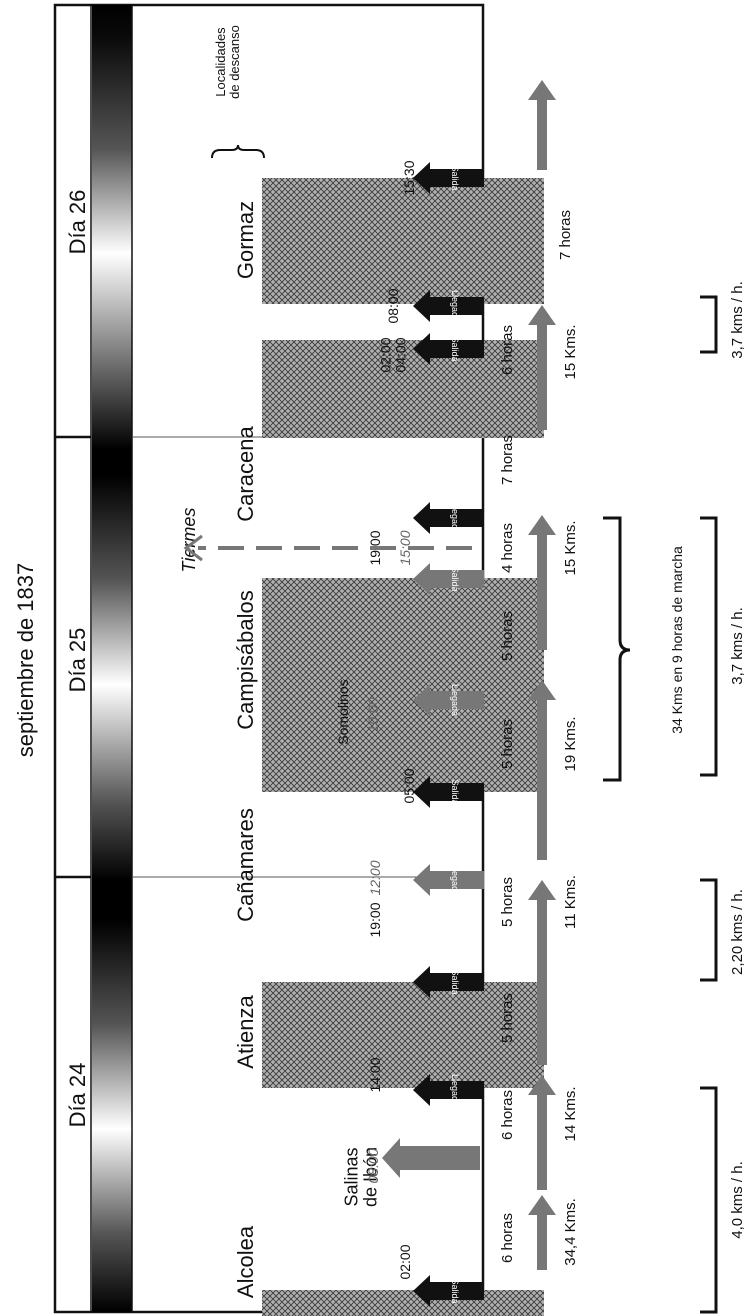  Describe the element at coordinates (77, 1095) in the screenshot. I see `day-label-24: Día 24` at that location.